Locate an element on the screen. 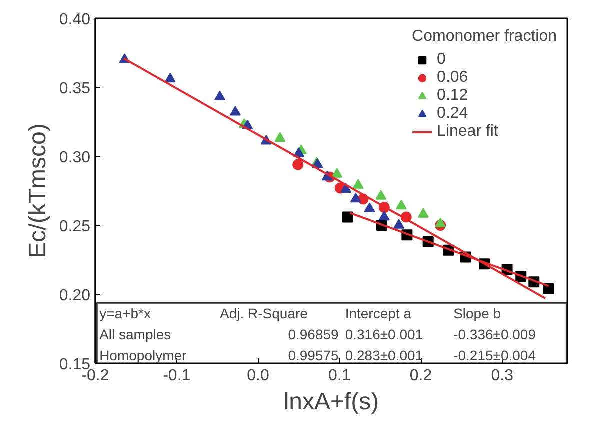 This screenshot has width=599, height=438. annotation: Adj. R-Square is located at coordinates (264, 314).